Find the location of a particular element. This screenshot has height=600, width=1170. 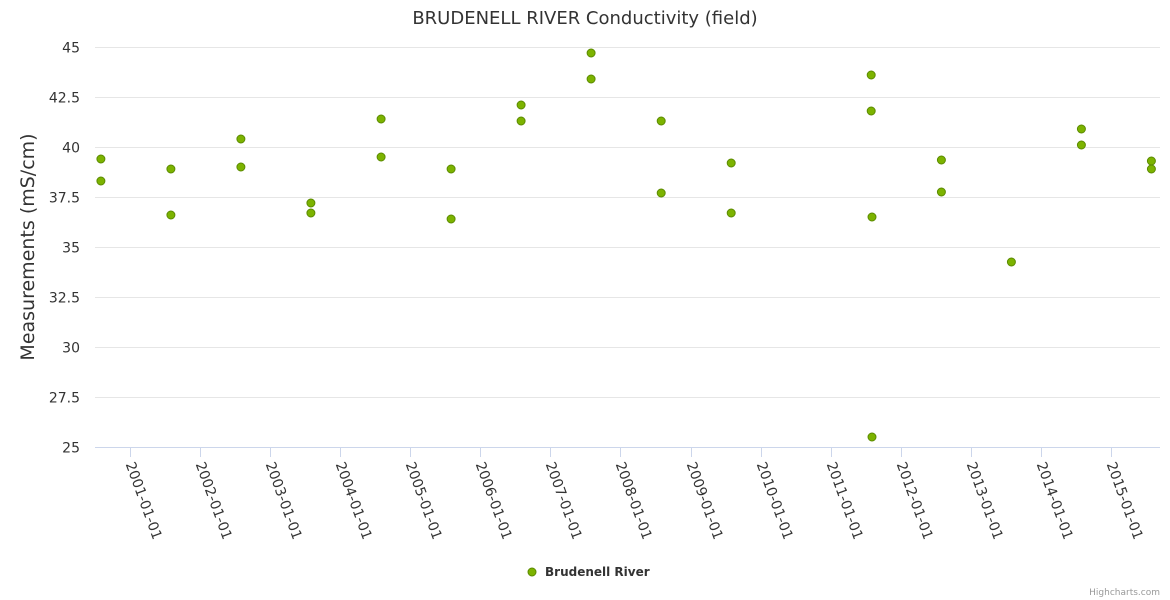

y-tick-label: 45 is located at coordinates (71, 49).